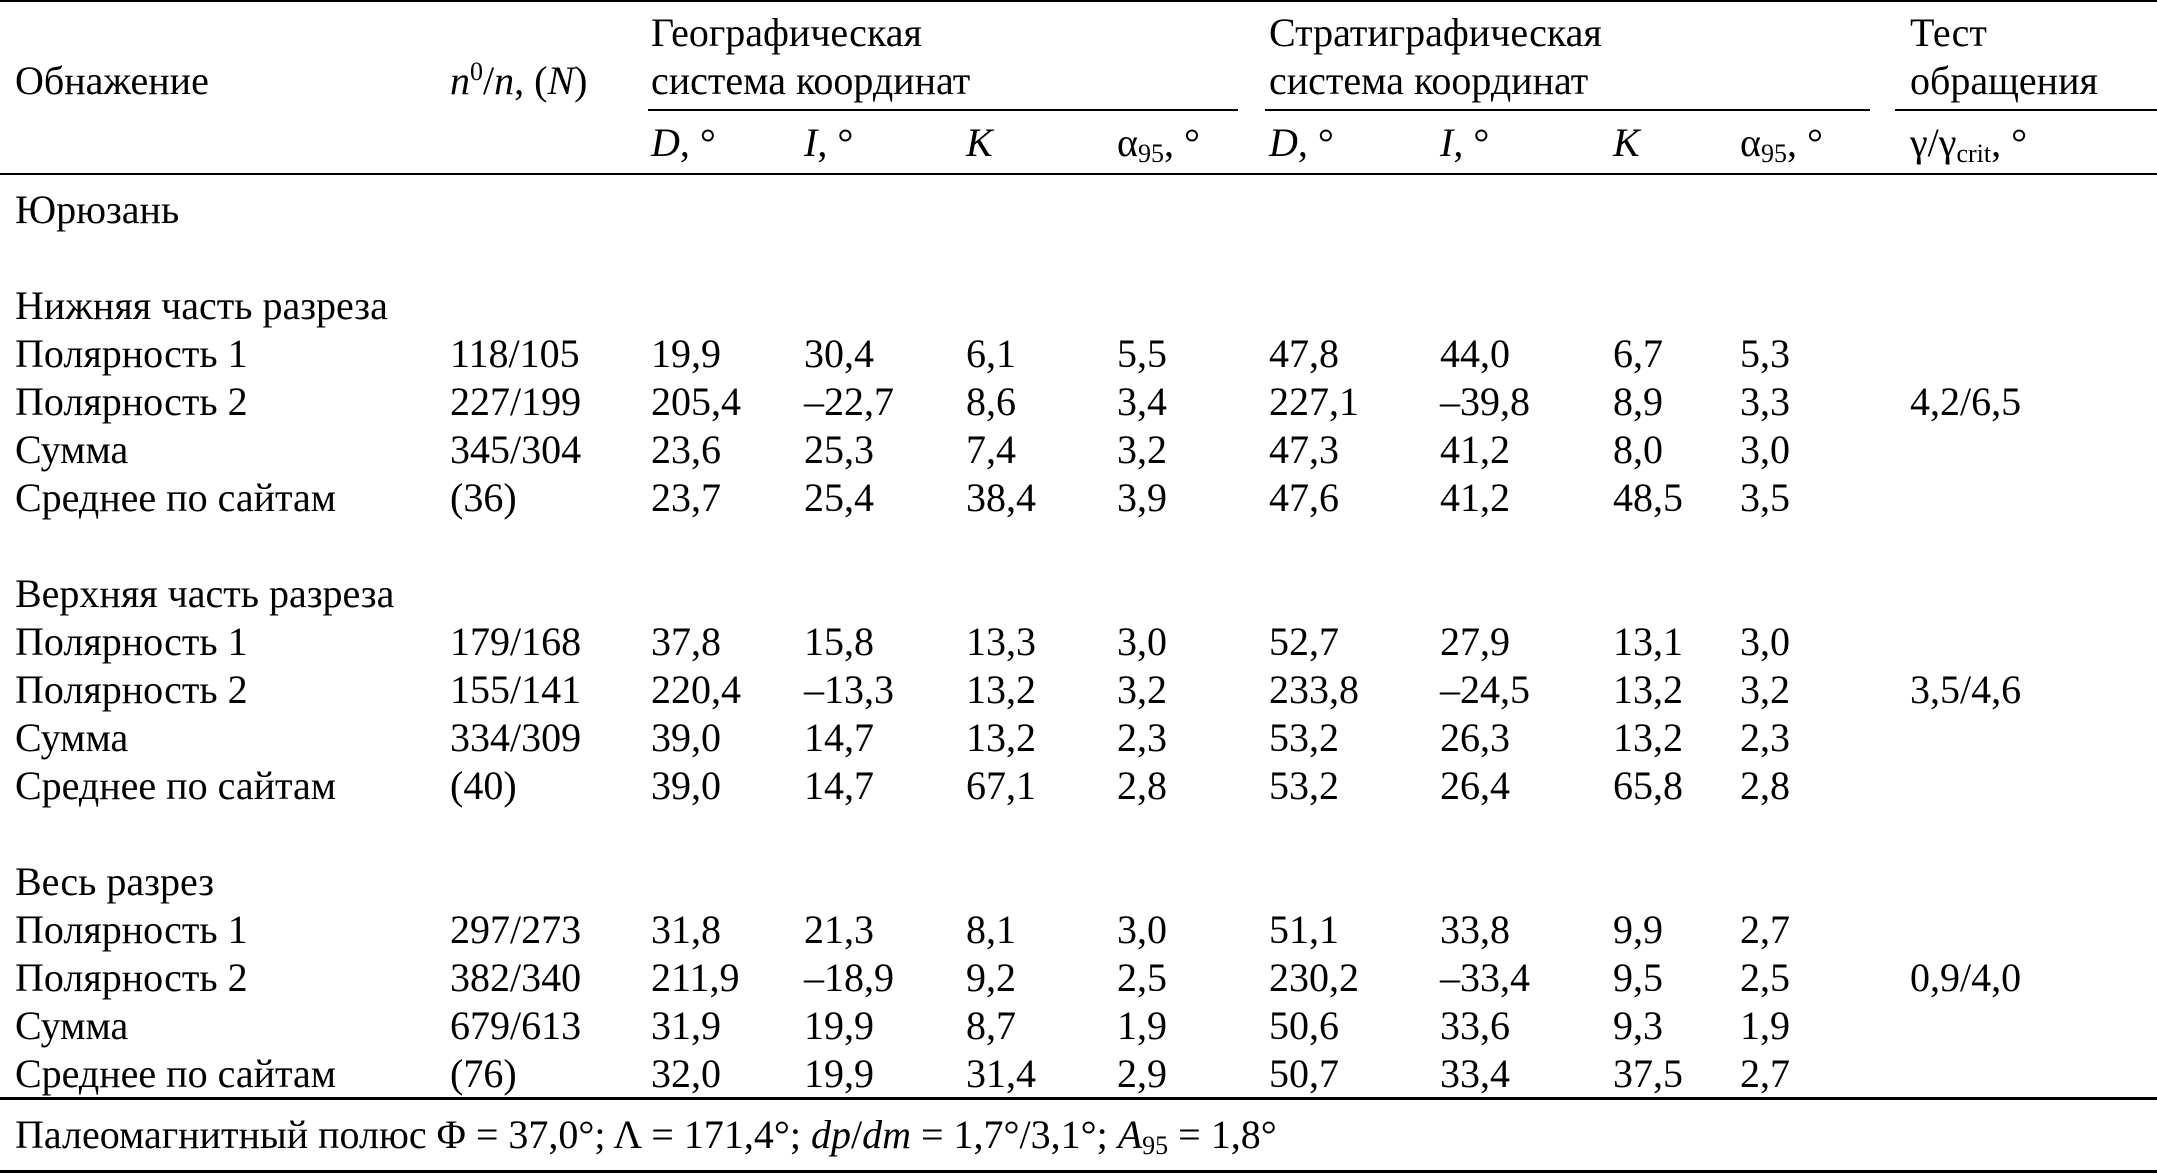 This screenshot has width=2157, height=1173. I want to click on header-test-gamma: γ/γcrit, °, so click(1969, 144).